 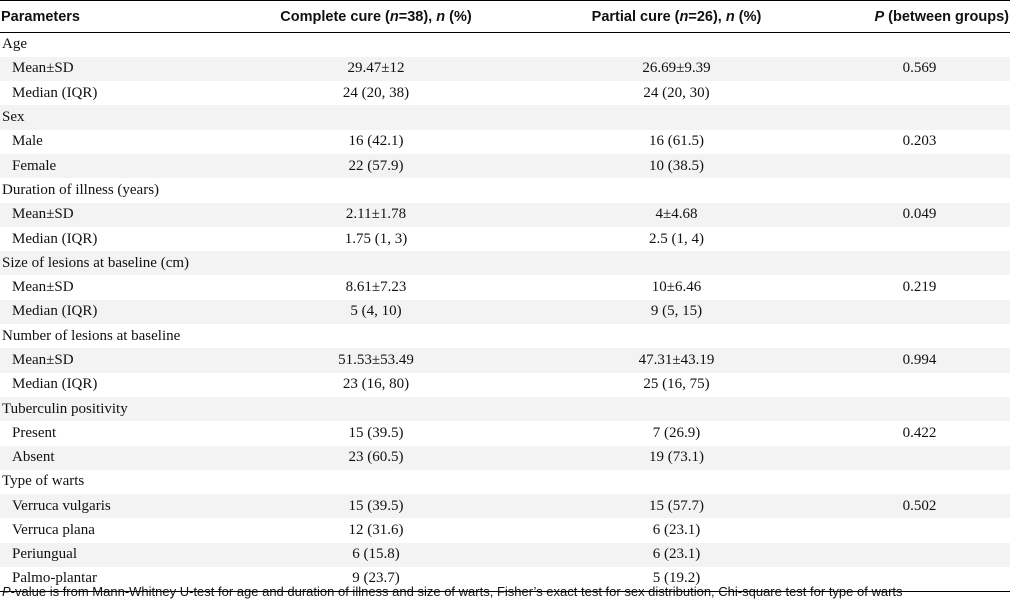 What do you see at coordinates (376, 141) in the screenshot?
I see `row-complete-cure-value: 16 (42.1)` at bounding box center [376, 141].